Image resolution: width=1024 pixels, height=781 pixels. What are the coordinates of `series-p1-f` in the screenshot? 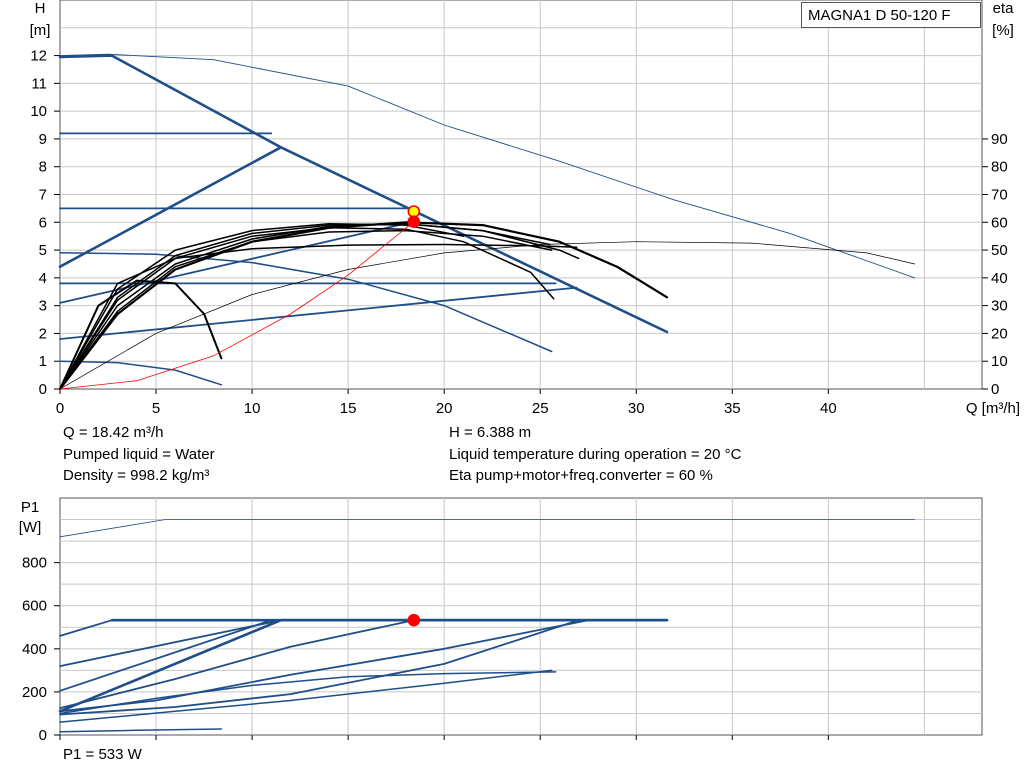 It's located at (319, 667).